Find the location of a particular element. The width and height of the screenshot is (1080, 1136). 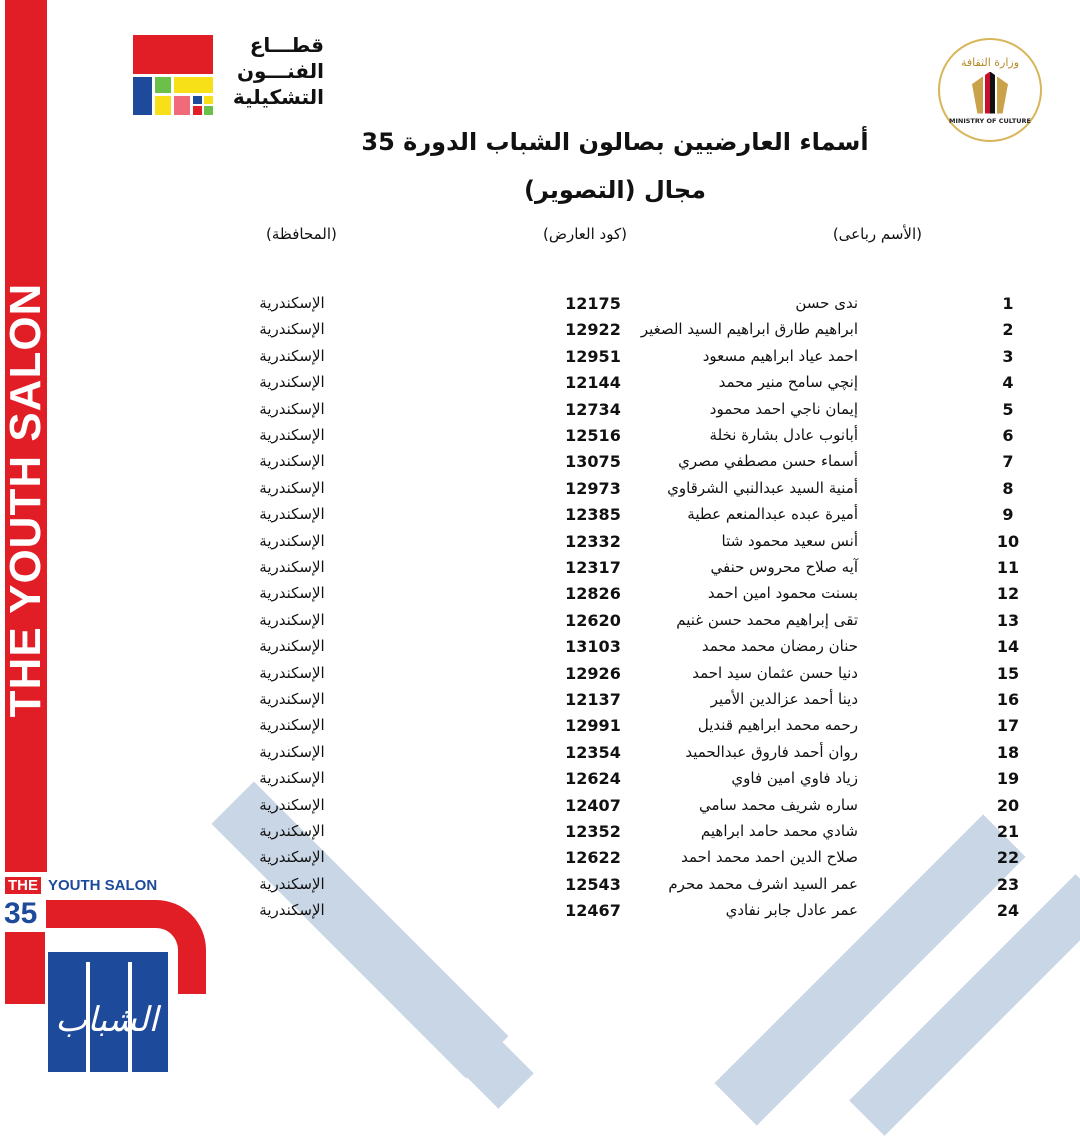

exhibitor-code: 13075 is located at coordinates (593, 462).